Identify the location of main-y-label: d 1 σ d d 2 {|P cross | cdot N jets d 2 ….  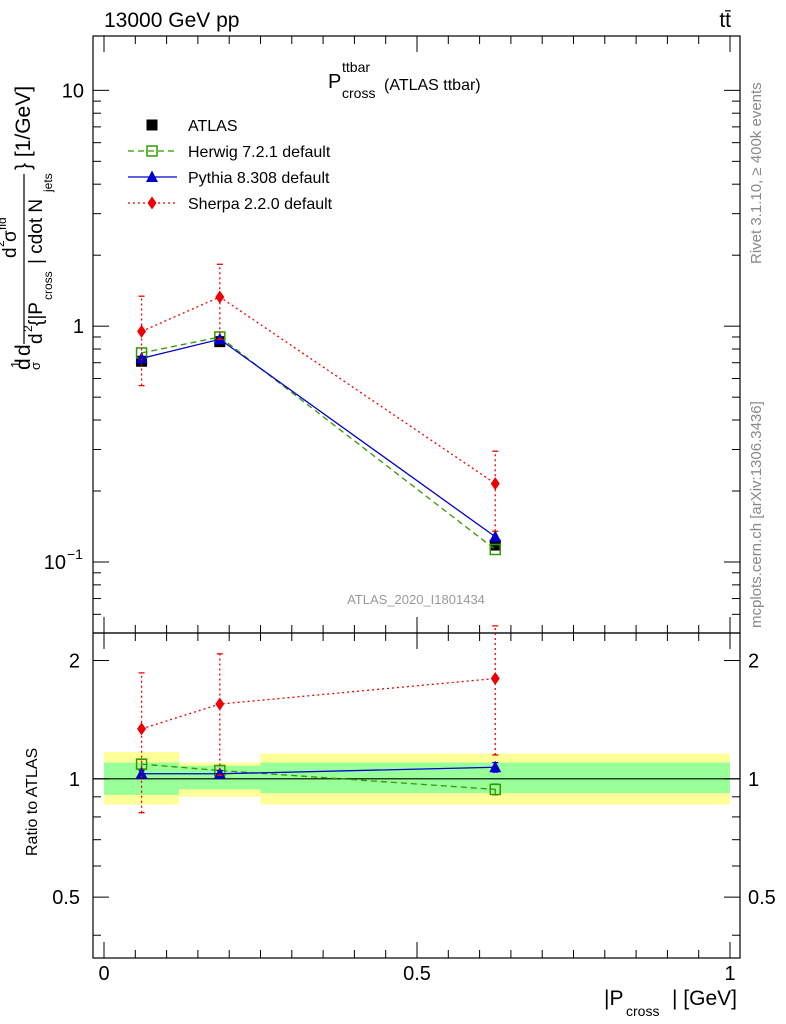
(27, 228).